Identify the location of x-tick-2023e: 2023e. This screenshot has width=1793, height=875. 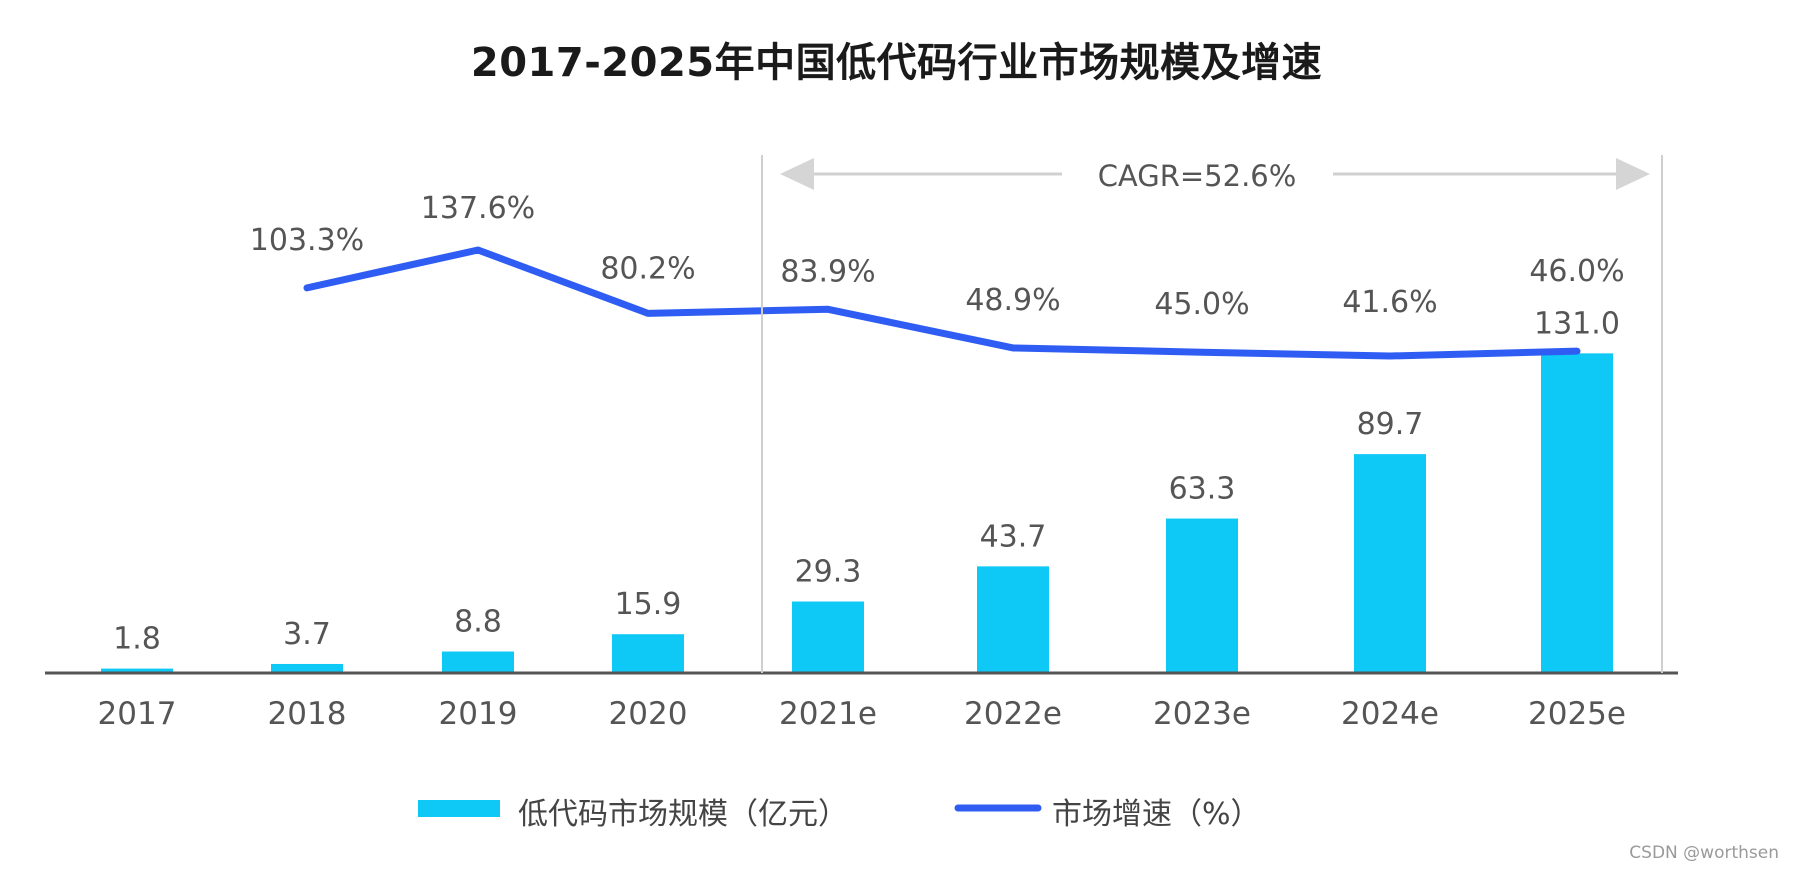
(1202, 714).